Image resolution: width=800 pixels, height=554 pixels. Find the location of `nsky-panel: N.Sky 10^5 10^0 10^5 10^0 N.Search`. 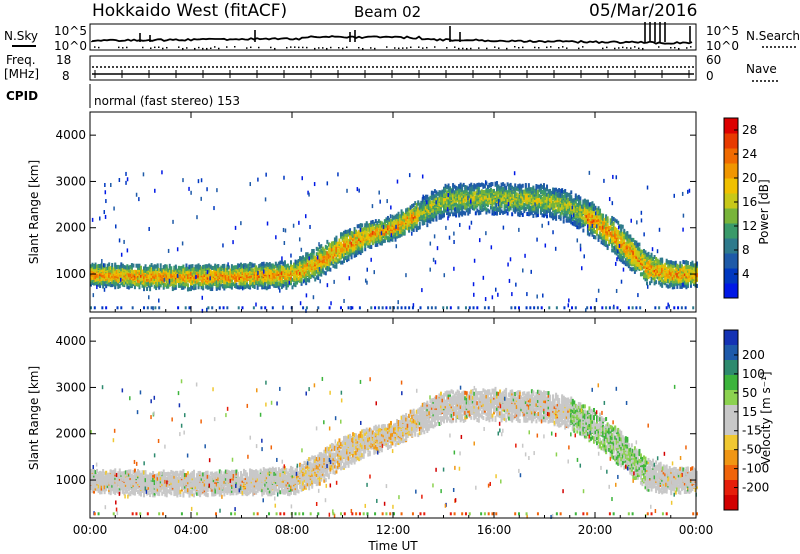

nsky-panel: N.Sky 10^5 10^0 10^5 10^0 N.Search is located at coordinates (402, 37).